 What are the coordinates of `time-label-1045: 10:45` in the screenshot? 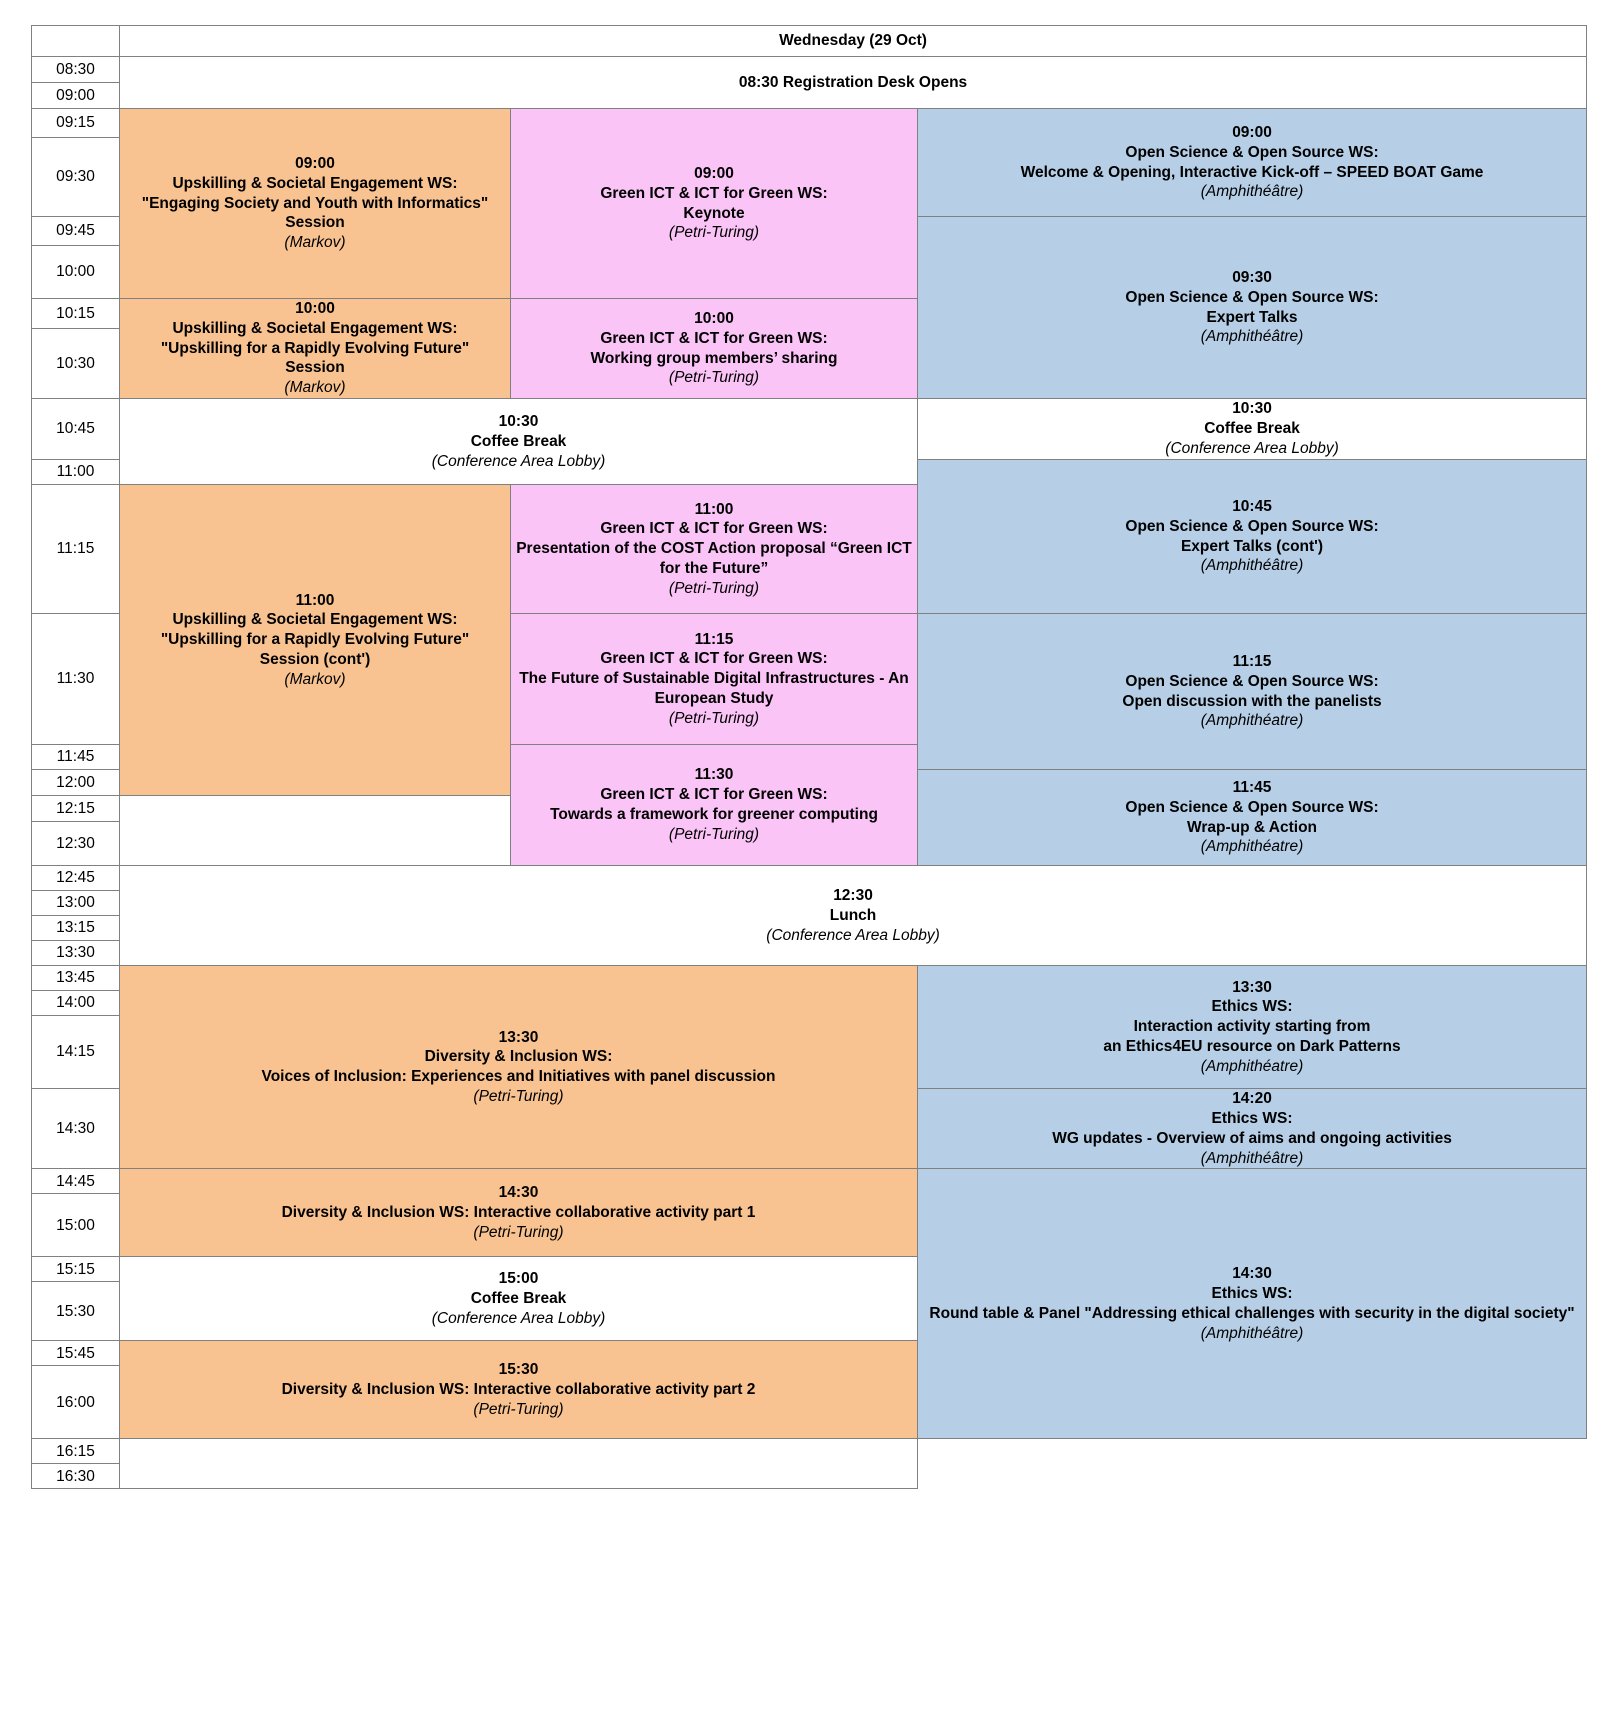 It's located at (75, 429).